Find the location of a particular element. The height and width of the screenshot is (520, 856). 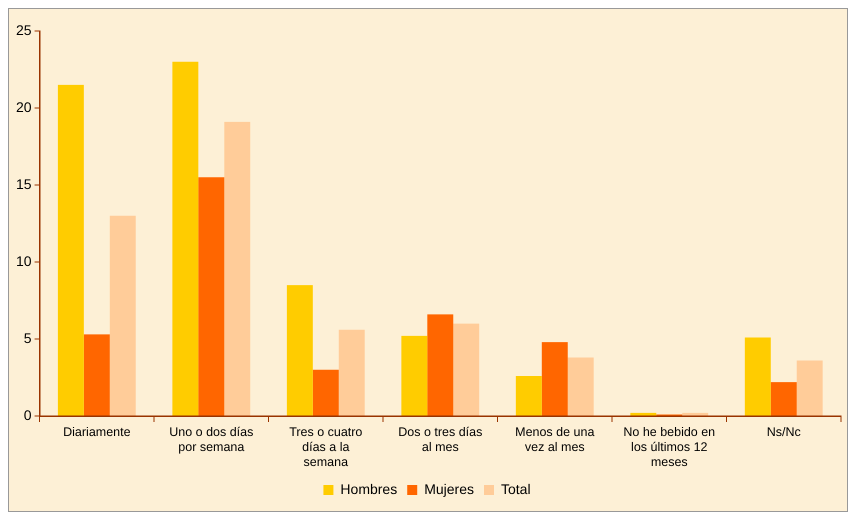

x-tick-label: No he bebido en los últimos 12 meses is located at coordinates (669, 446).